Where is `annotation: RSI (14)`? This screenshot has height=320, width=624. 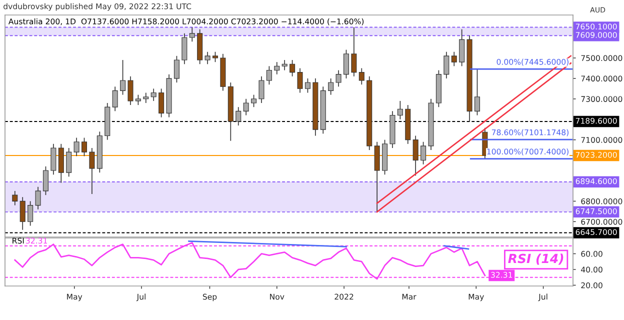
annotation: RSI (14) is located at coordinates (536, 259).